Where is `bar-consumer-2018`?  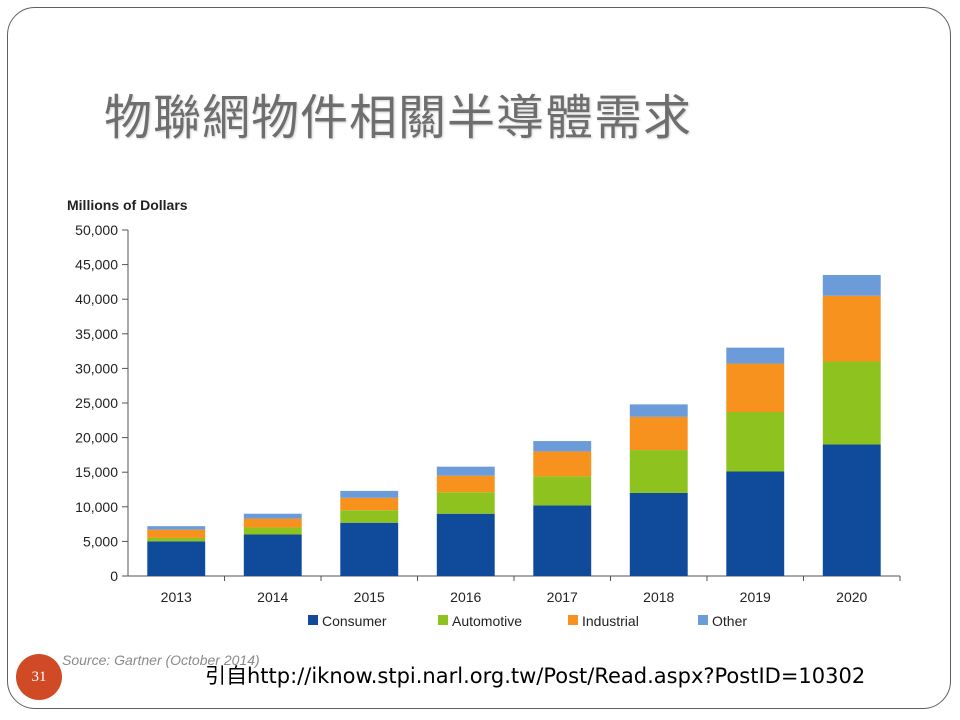
bar-consumer-2018 is located at coordinates (658, 534).